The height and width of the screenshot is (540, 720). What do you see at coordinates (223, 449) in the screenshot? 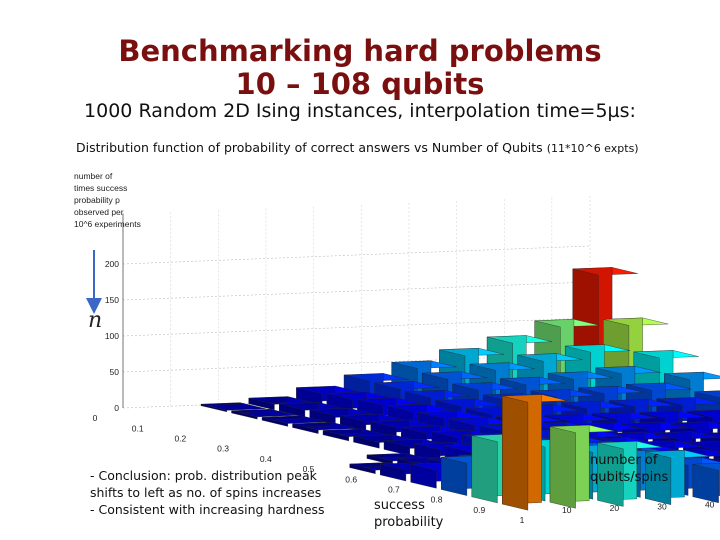
I see `x-tick-label: 0.3` at bounding box center [223, 449].